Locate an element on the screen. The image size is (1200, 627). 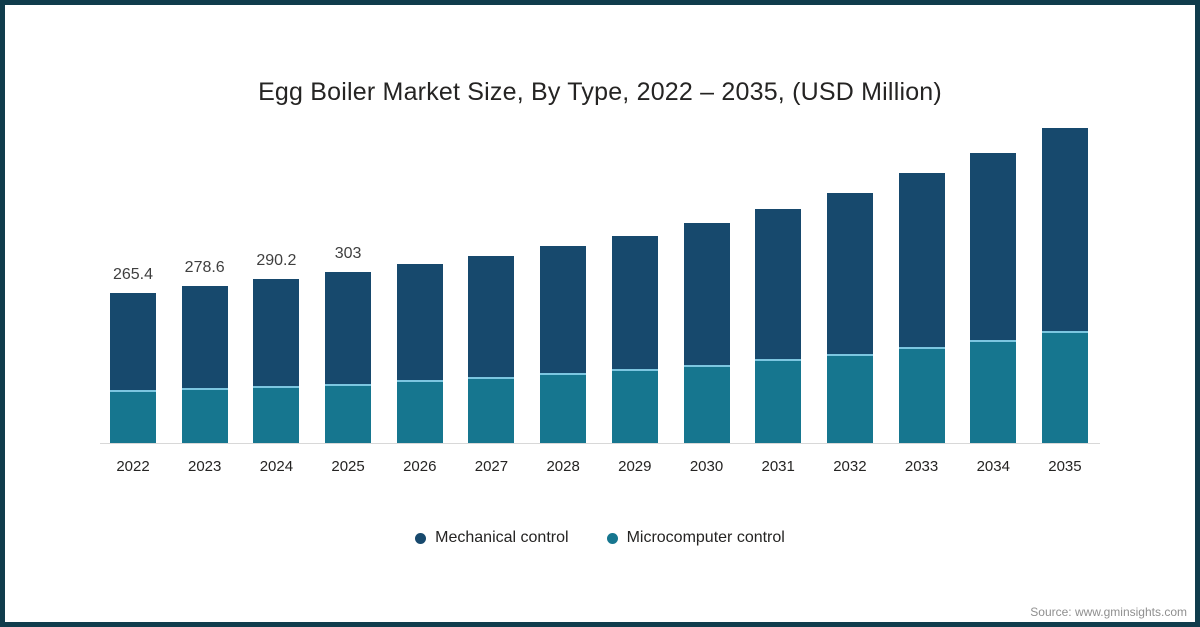
x-axis-label-2024: 2024 is located at coordinates (276, 466).